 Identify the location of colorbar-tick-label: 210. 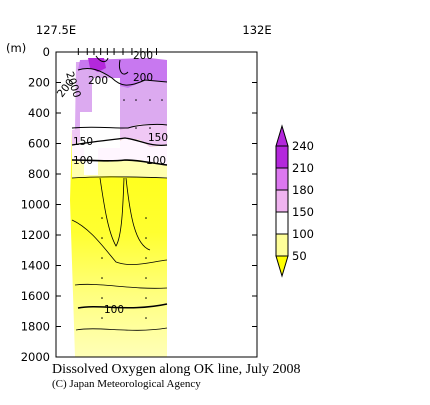
(303, 168).